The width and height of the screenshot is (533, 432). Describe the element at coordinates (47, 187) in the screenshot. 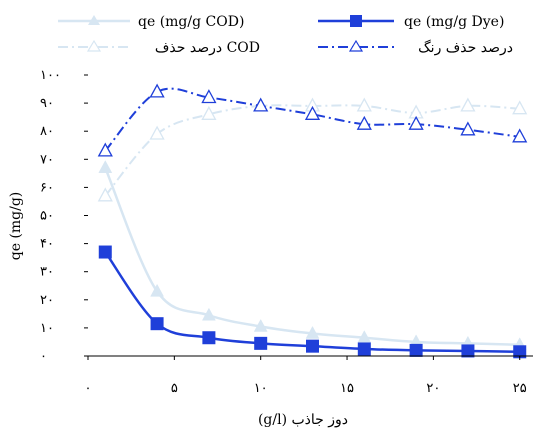

I see `y-tick-label: ۶۰` at that location.